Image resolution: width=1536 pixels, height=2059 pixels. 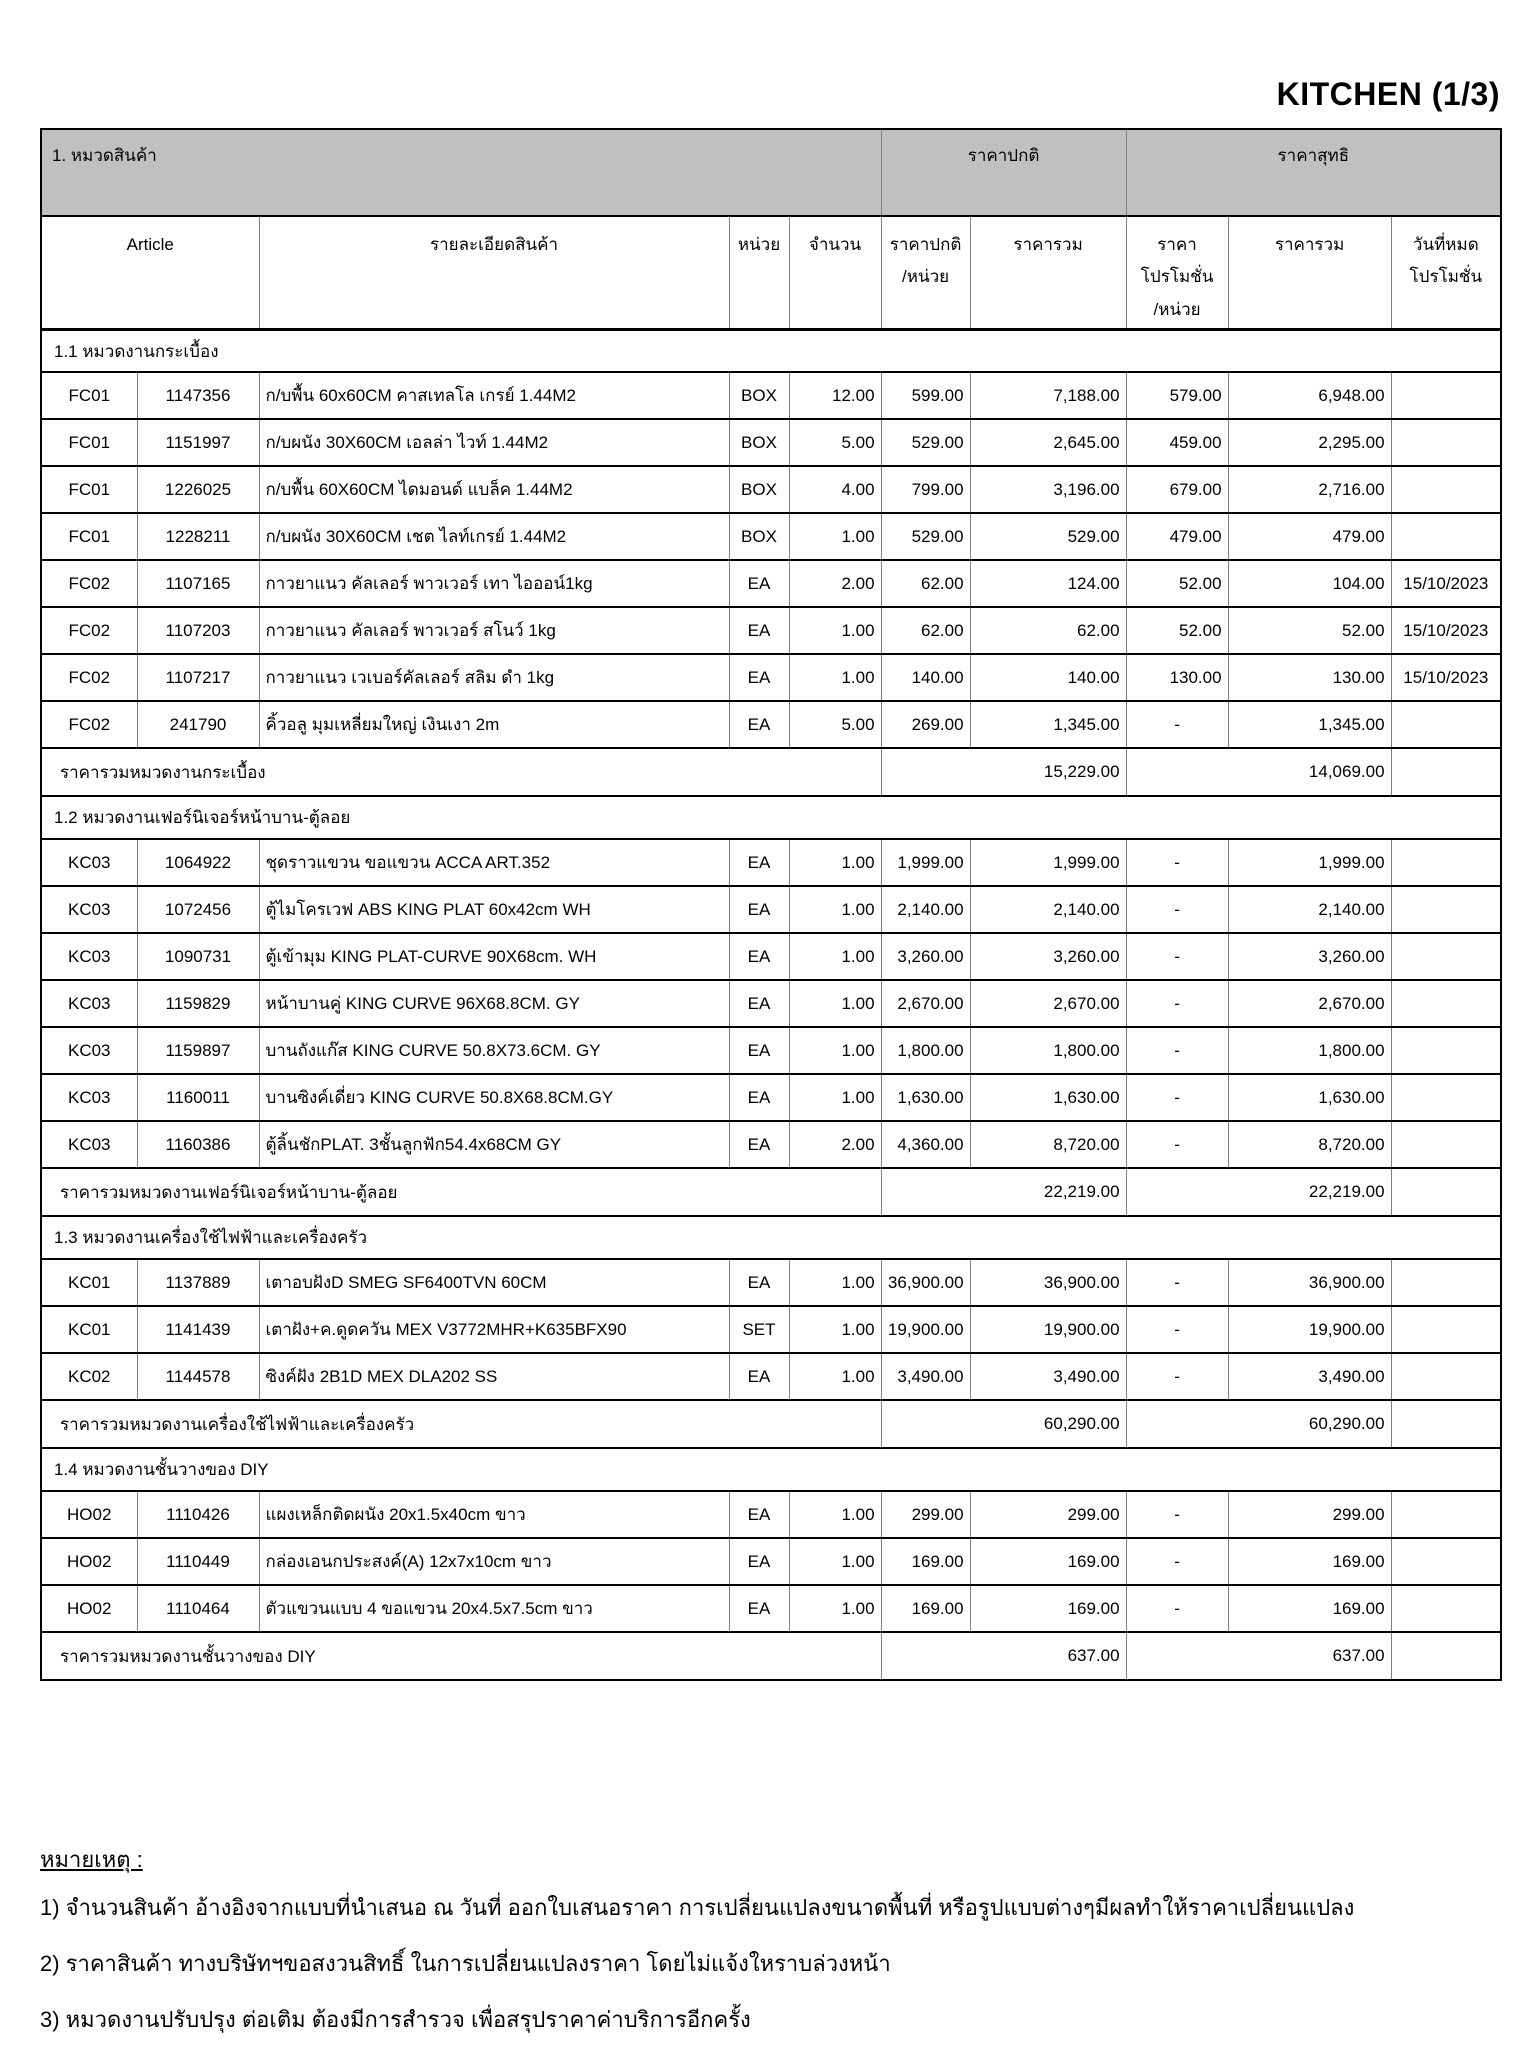 What do you see at coordinates (1309, 1330) in the screenshot?
I see `cell-net-total: 19,900.00` at bounding box center [1309, 1330].